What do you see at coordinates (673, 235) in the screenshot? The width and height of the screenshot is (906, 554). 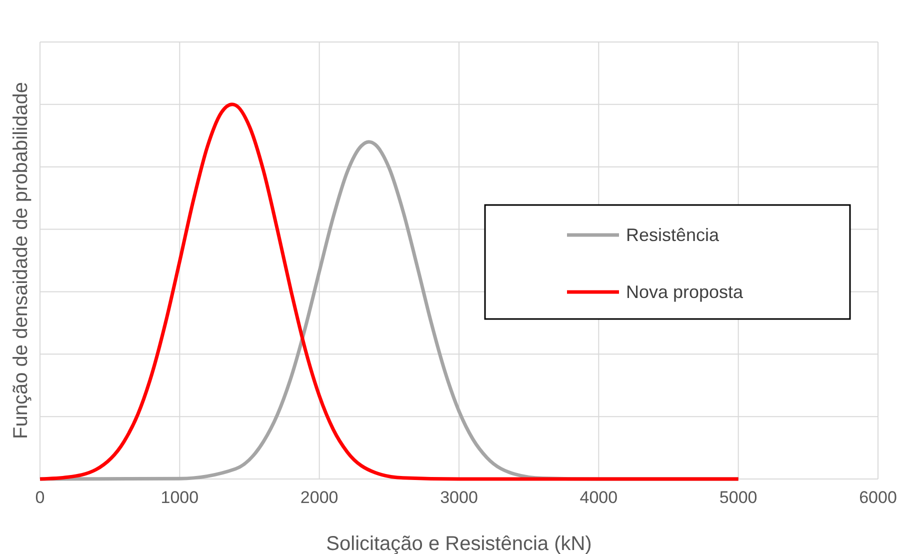 I see `legend-label: Resistência` at bounding box center [673, 235].